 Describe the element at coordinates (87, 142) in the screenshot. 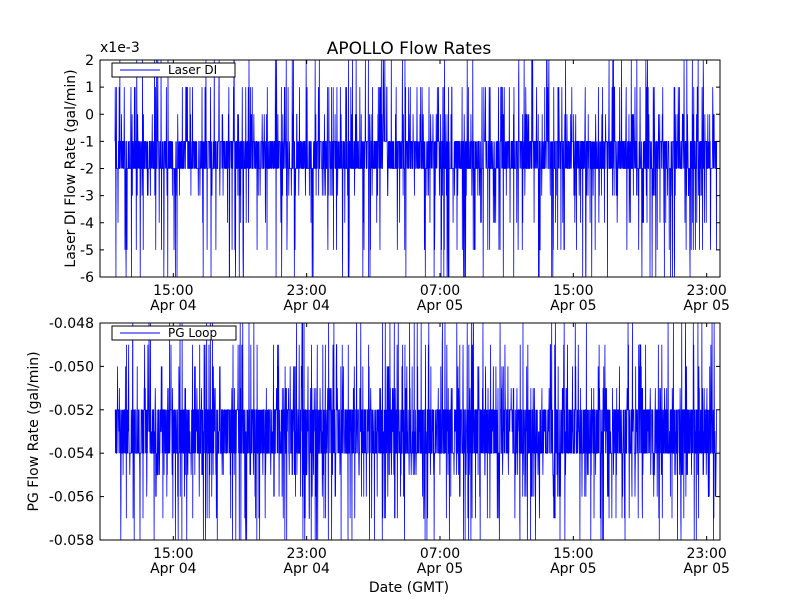

I see `y-tick-label: -1` at that location.